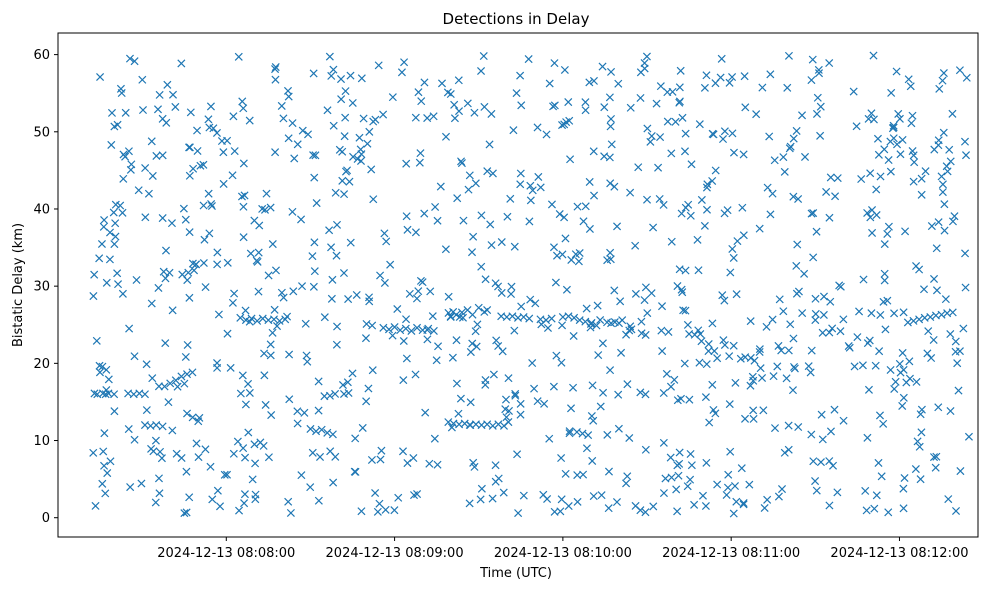 This screenshot has height=590, width=987. What do you see at coordinates (395, 553) in the screenshot?
I see `x-tick-label: 2024-12-13 08:09:00` at bounding box center [395, 553].